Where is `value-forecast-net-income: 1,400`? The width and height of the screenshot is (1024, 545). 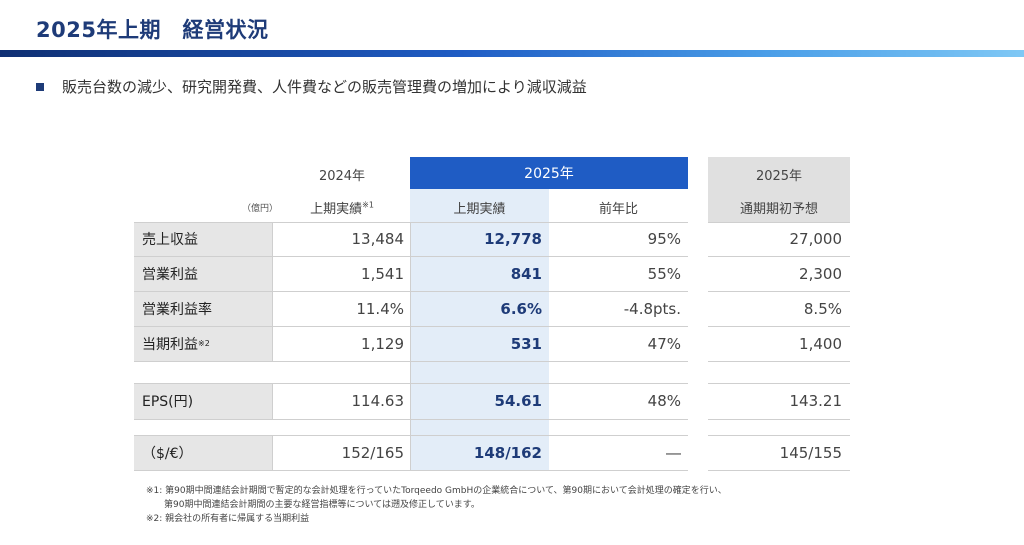
value-forecast-net-income: 1,400 is located at coordinates (820, 343).